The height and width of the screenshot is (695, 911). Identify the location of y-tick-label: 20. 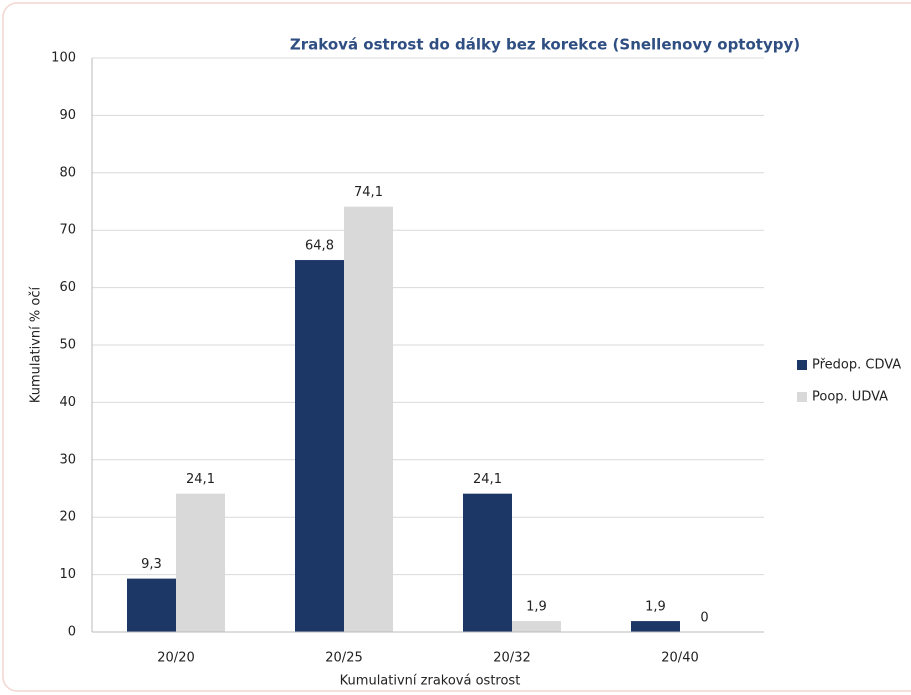
(67, 517).